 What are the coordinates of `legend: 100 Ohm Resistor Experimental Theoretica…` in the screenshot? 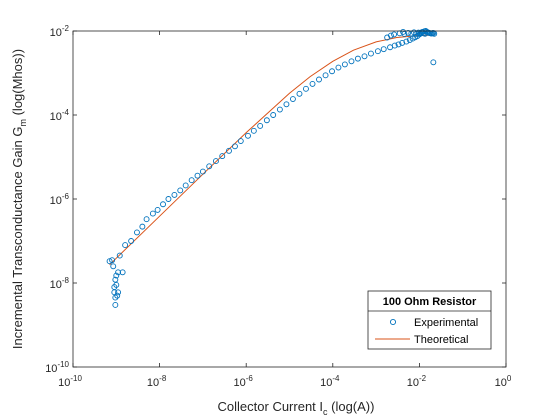 It's located at (429, 320).